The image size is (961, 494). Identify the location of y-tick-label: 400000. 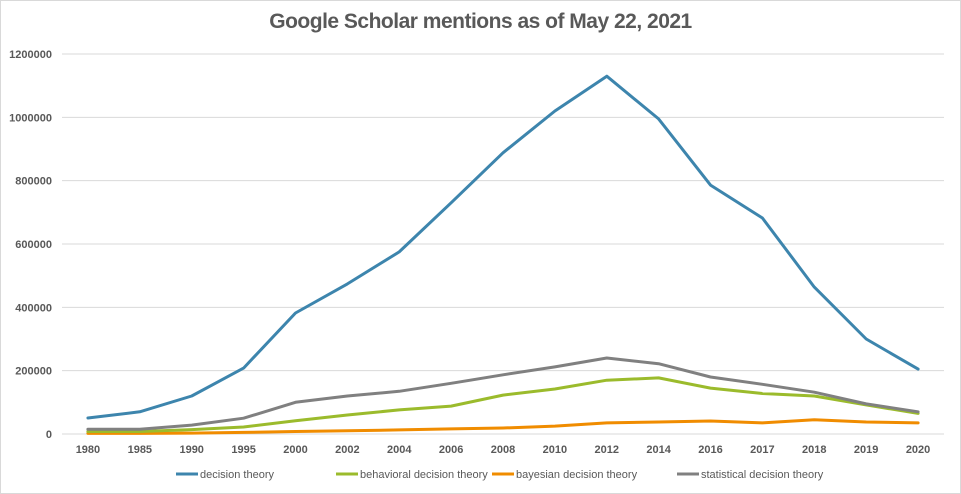
(33, 308).